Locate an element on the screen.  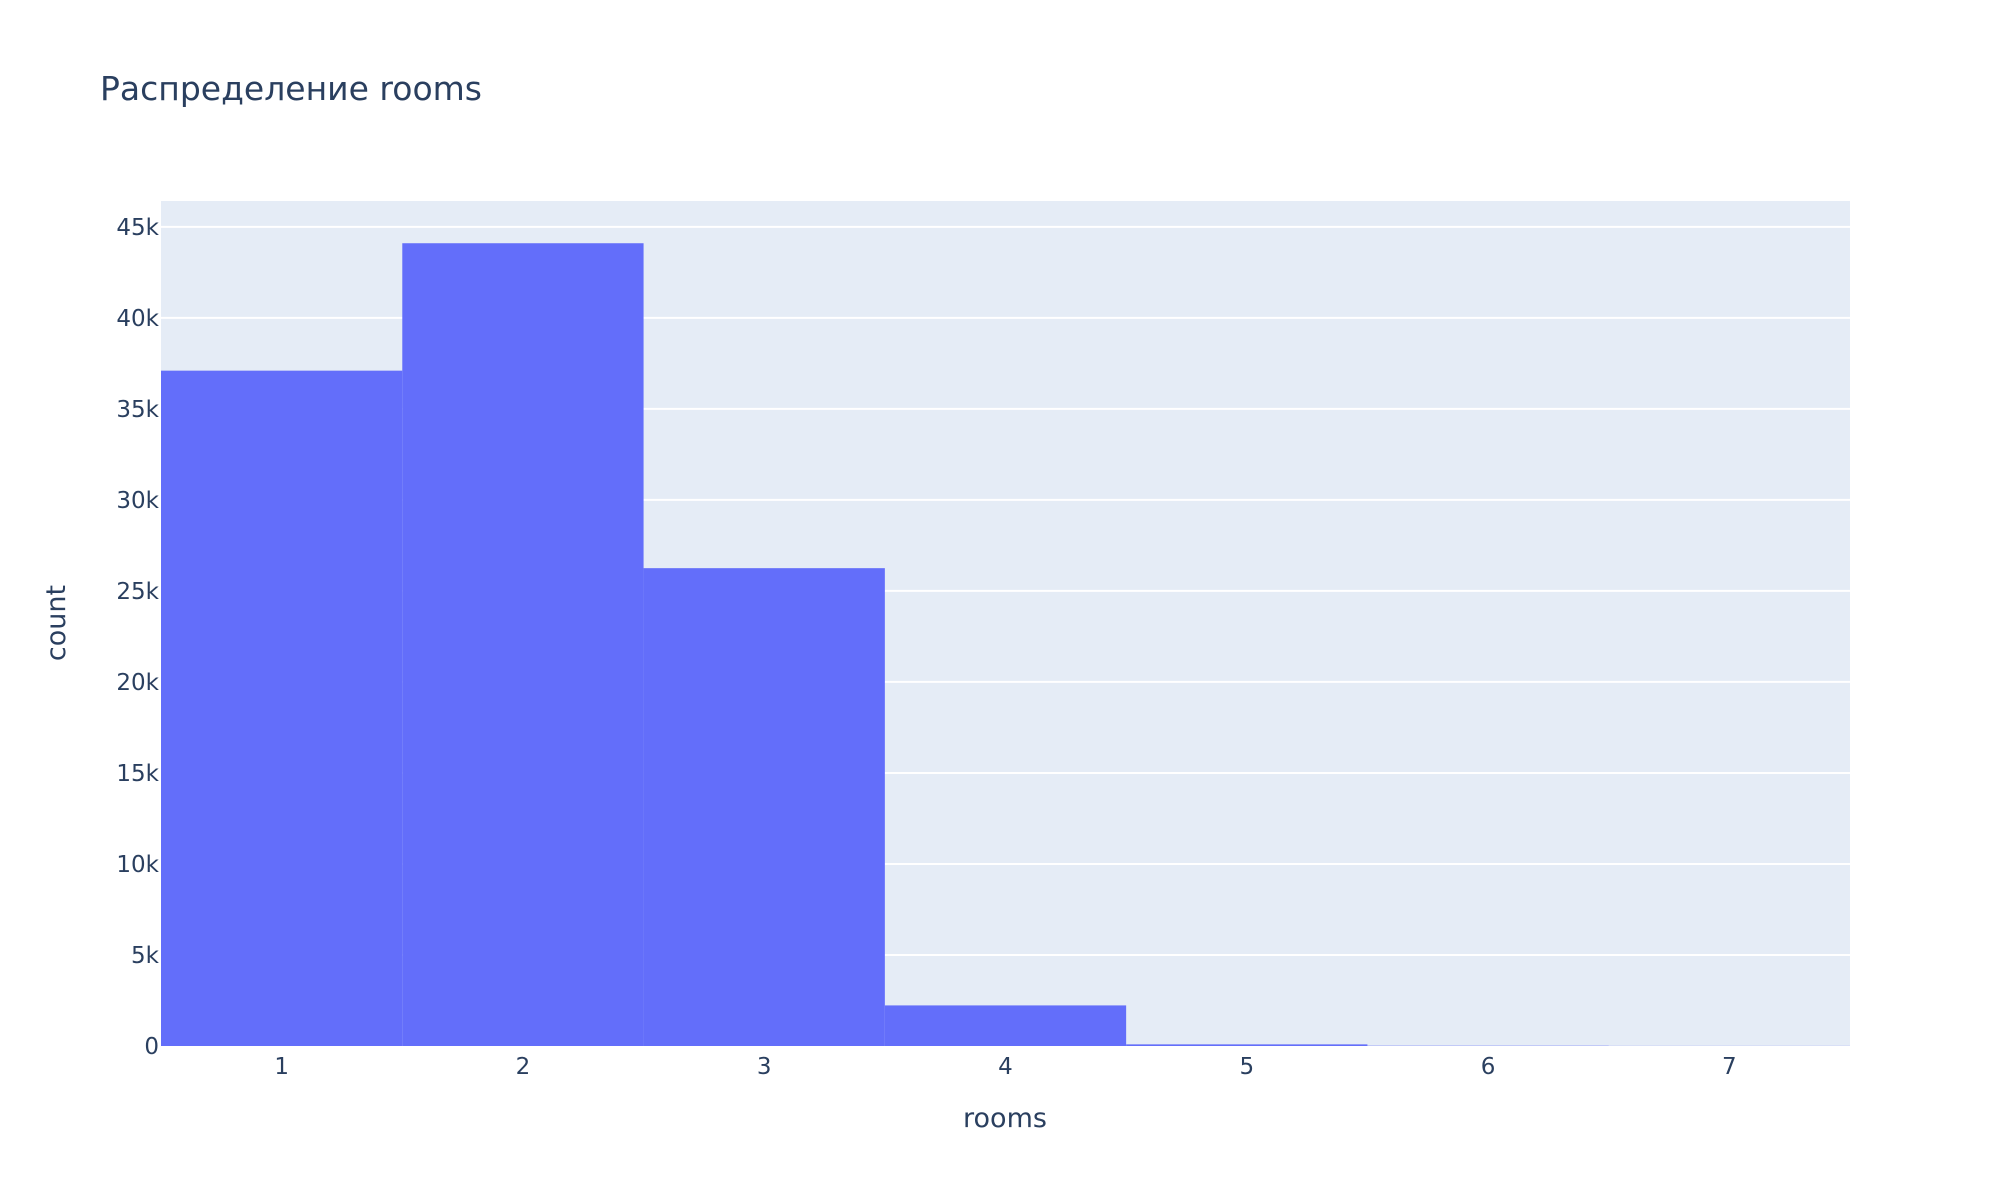
y-tick-label: 10k is located at coordinates (137, 865).